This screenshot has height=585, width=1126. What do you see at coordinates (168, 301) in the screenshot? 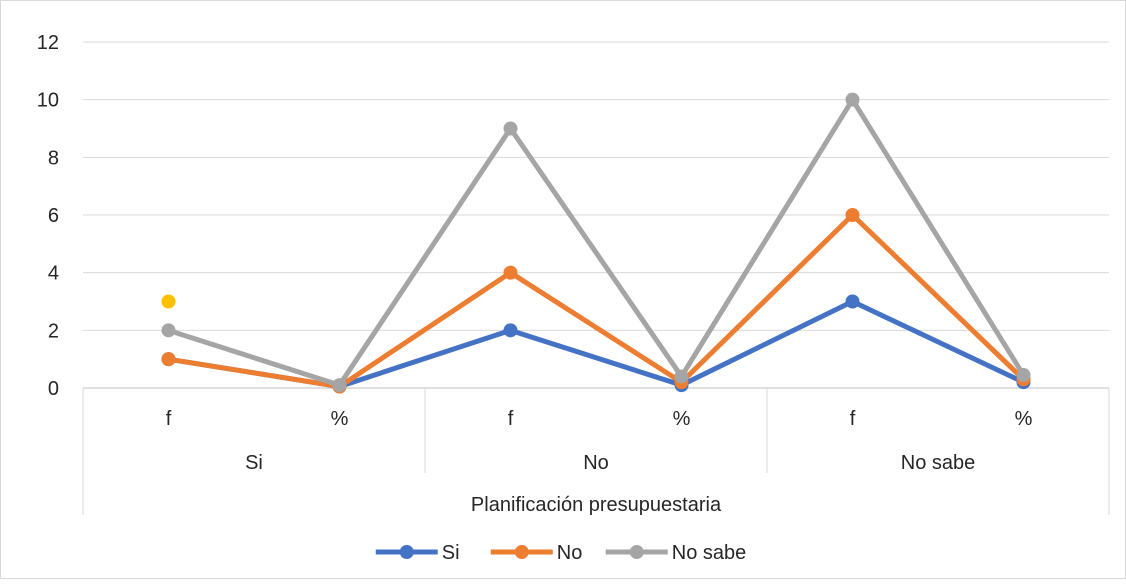
I see `data-point-extra` at bounding box center [168, 301].